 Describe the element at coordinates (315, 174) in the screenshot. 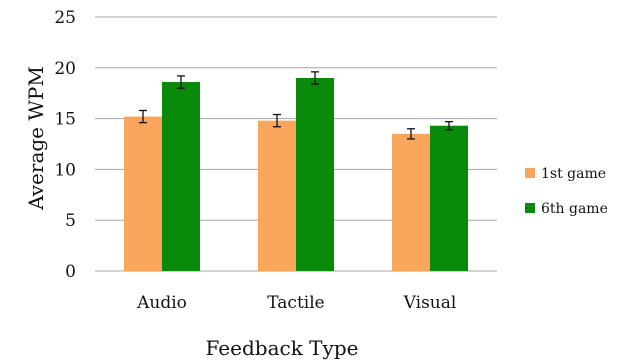

I see `bar-tactile-6th-game` at that location.